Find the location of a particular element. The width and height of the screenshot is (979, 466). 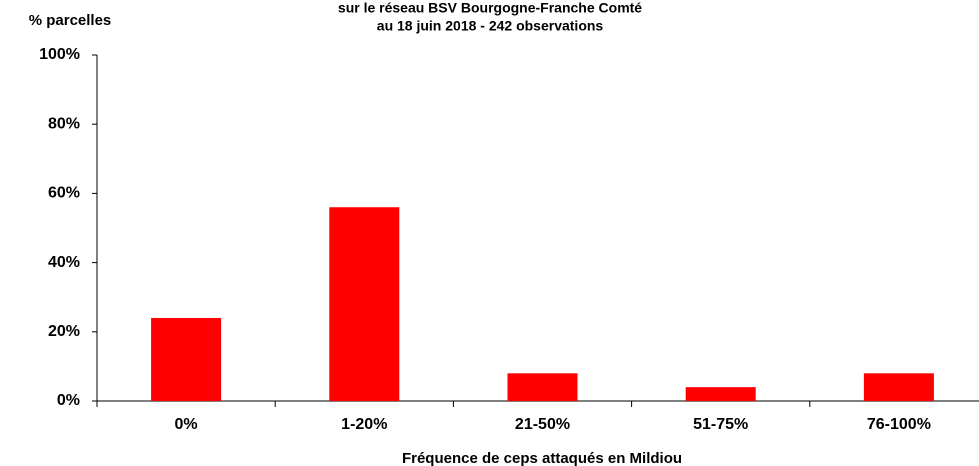

y-tick-label: 100% is located at coordinates (59, 54).